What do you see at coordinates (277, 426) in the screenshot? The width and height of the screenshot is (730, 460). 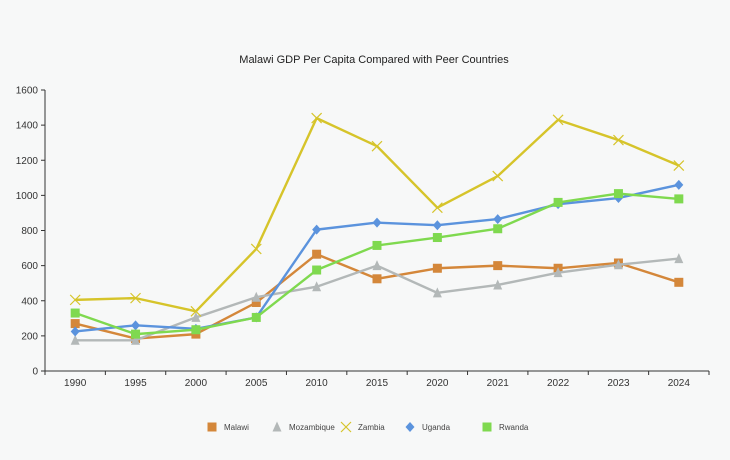 I see `legend-marker-mozambique` at bounding box center [277, 426].